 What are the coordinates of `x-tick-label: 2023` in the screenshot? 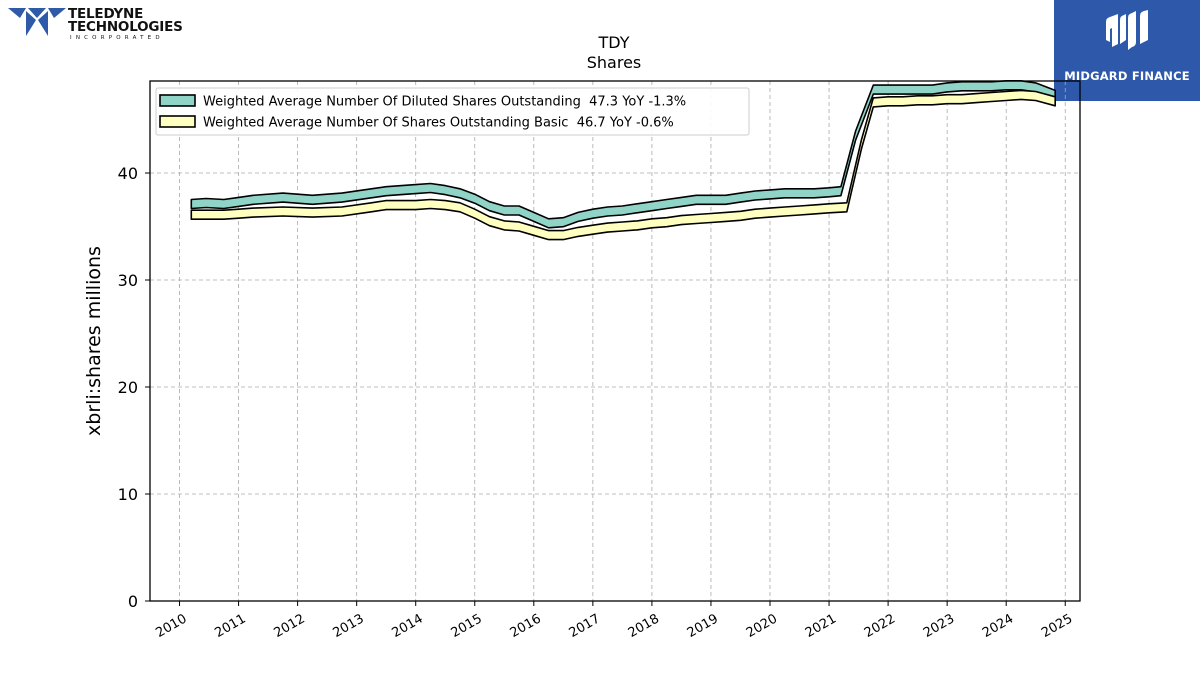 It's located at (939, 626).